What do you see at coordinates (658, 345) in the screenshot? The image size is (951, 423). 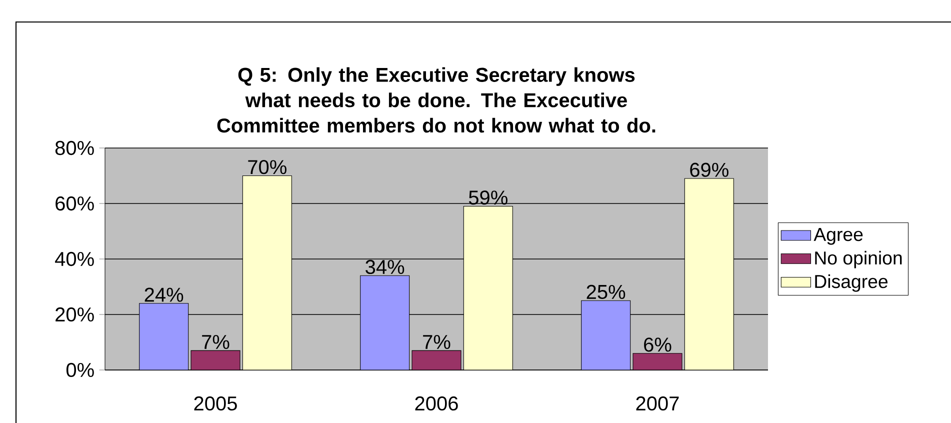 I see `data-label: 6%` at bounding box center [658, 345].